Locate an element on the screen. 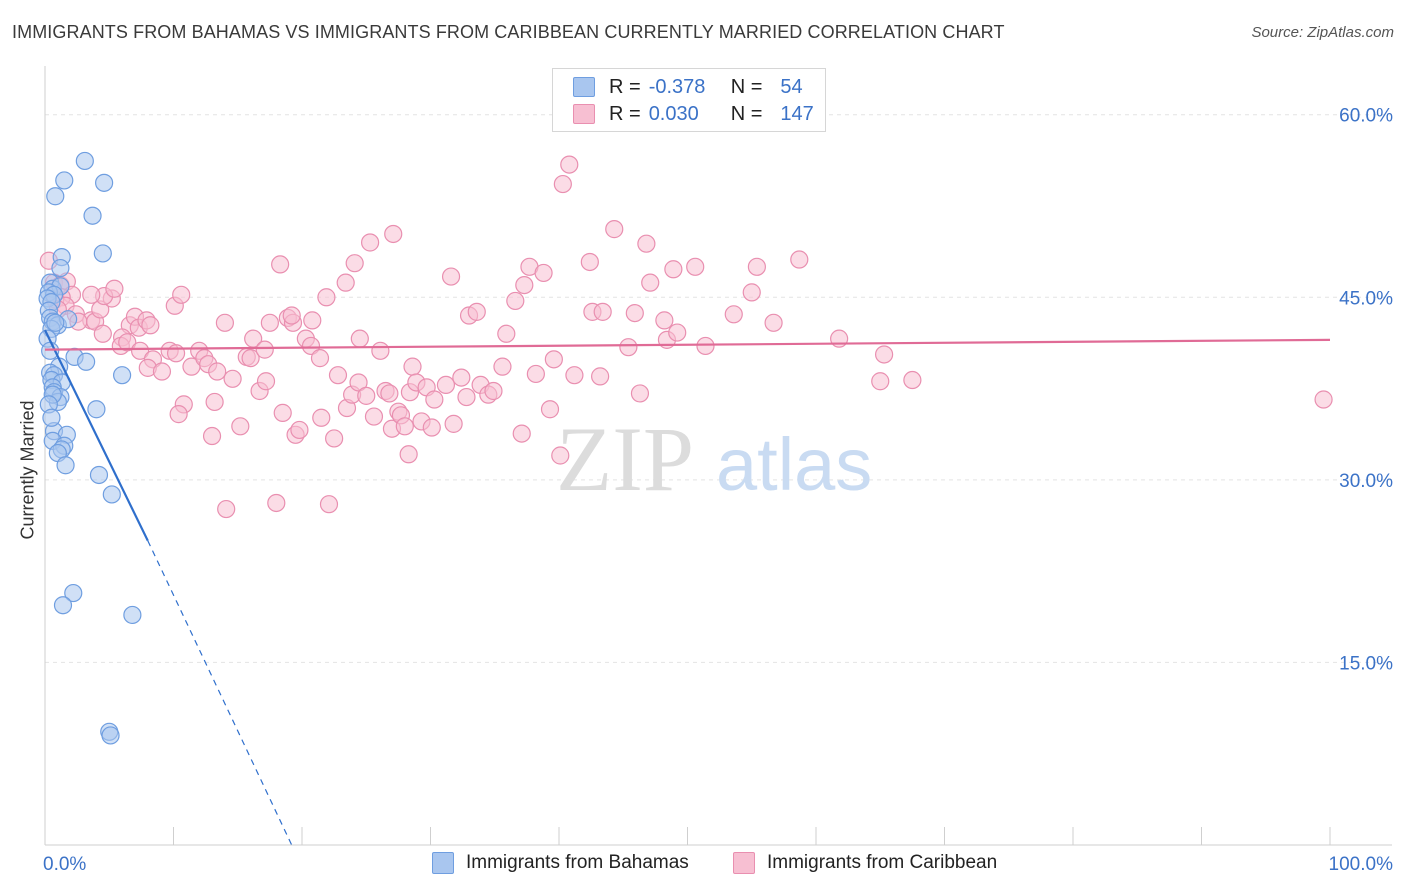  trend-line-caribbean is located at coordinates (687, 344).